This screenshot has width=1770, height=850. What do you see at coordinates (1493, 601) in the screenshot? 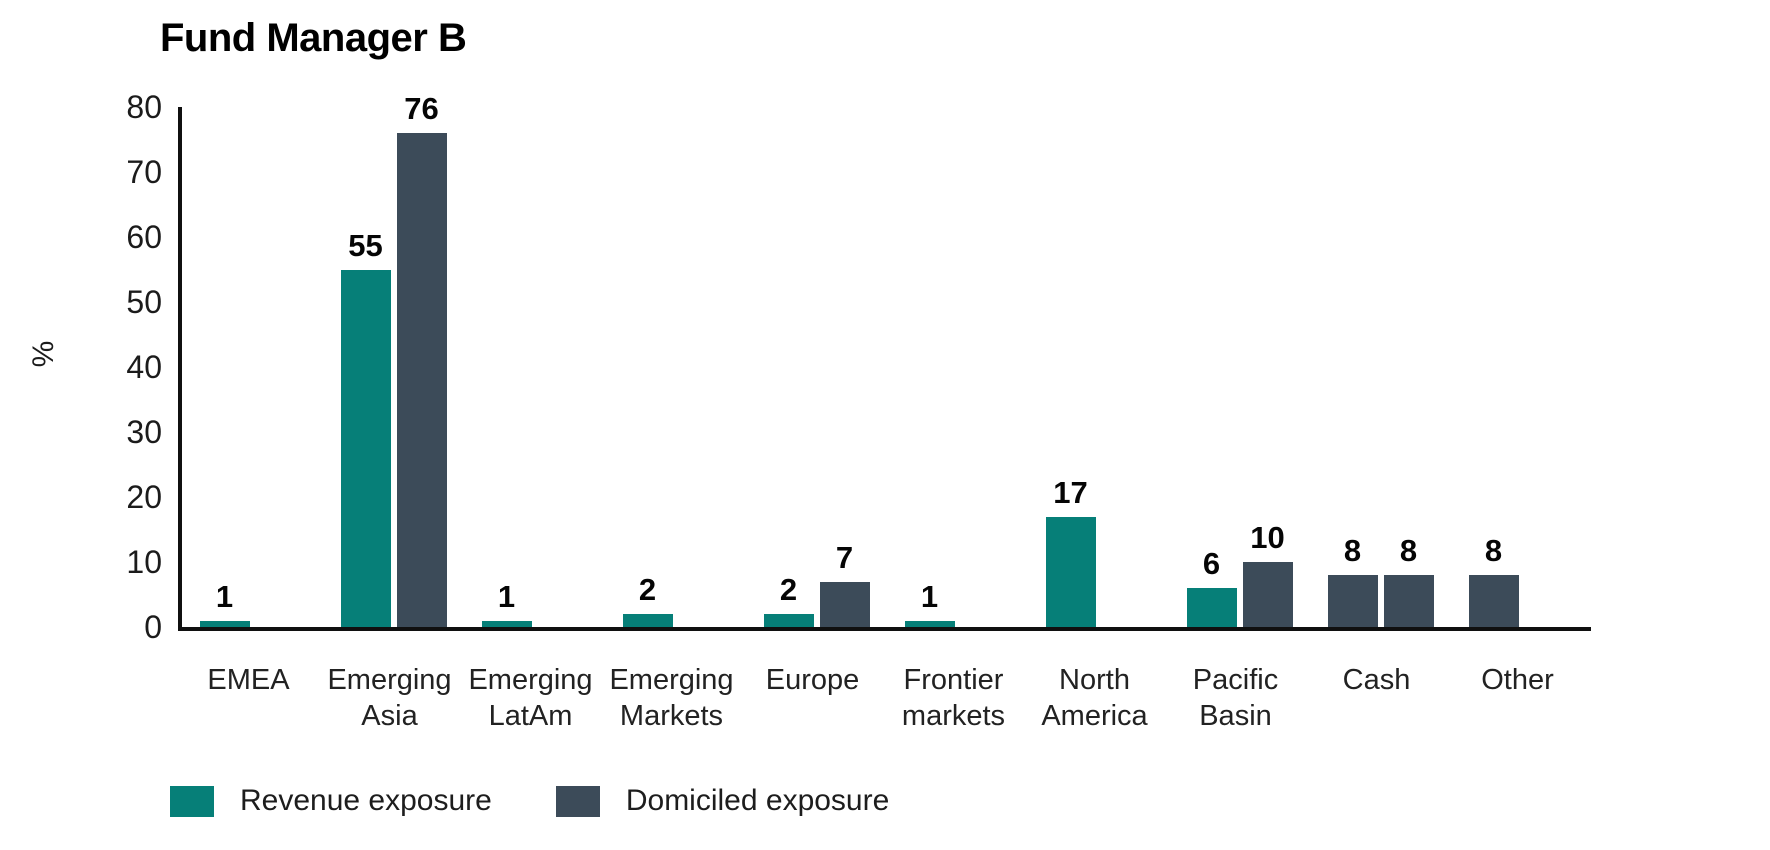
I see `bar-revenue-exposure-other` at bounding box center [1493, 601].